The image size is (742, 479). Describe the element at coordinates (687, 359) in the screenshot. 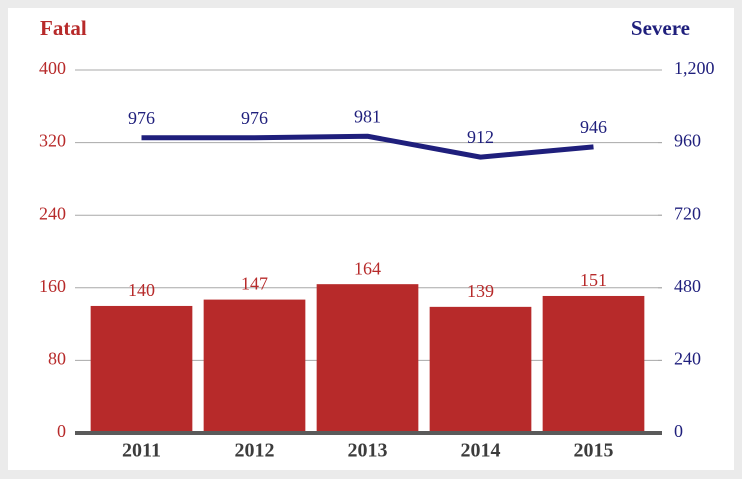

I see `y2-tick-label: 240` at that location.